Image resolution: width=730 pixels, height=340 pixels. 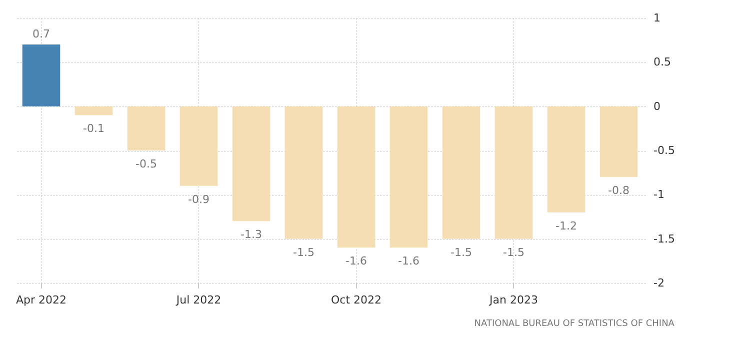 What do you see at coordinates (41, 300) in the screenshot?
I see `x-tick-label: Apr 2022` at bounding box center [41, 300].